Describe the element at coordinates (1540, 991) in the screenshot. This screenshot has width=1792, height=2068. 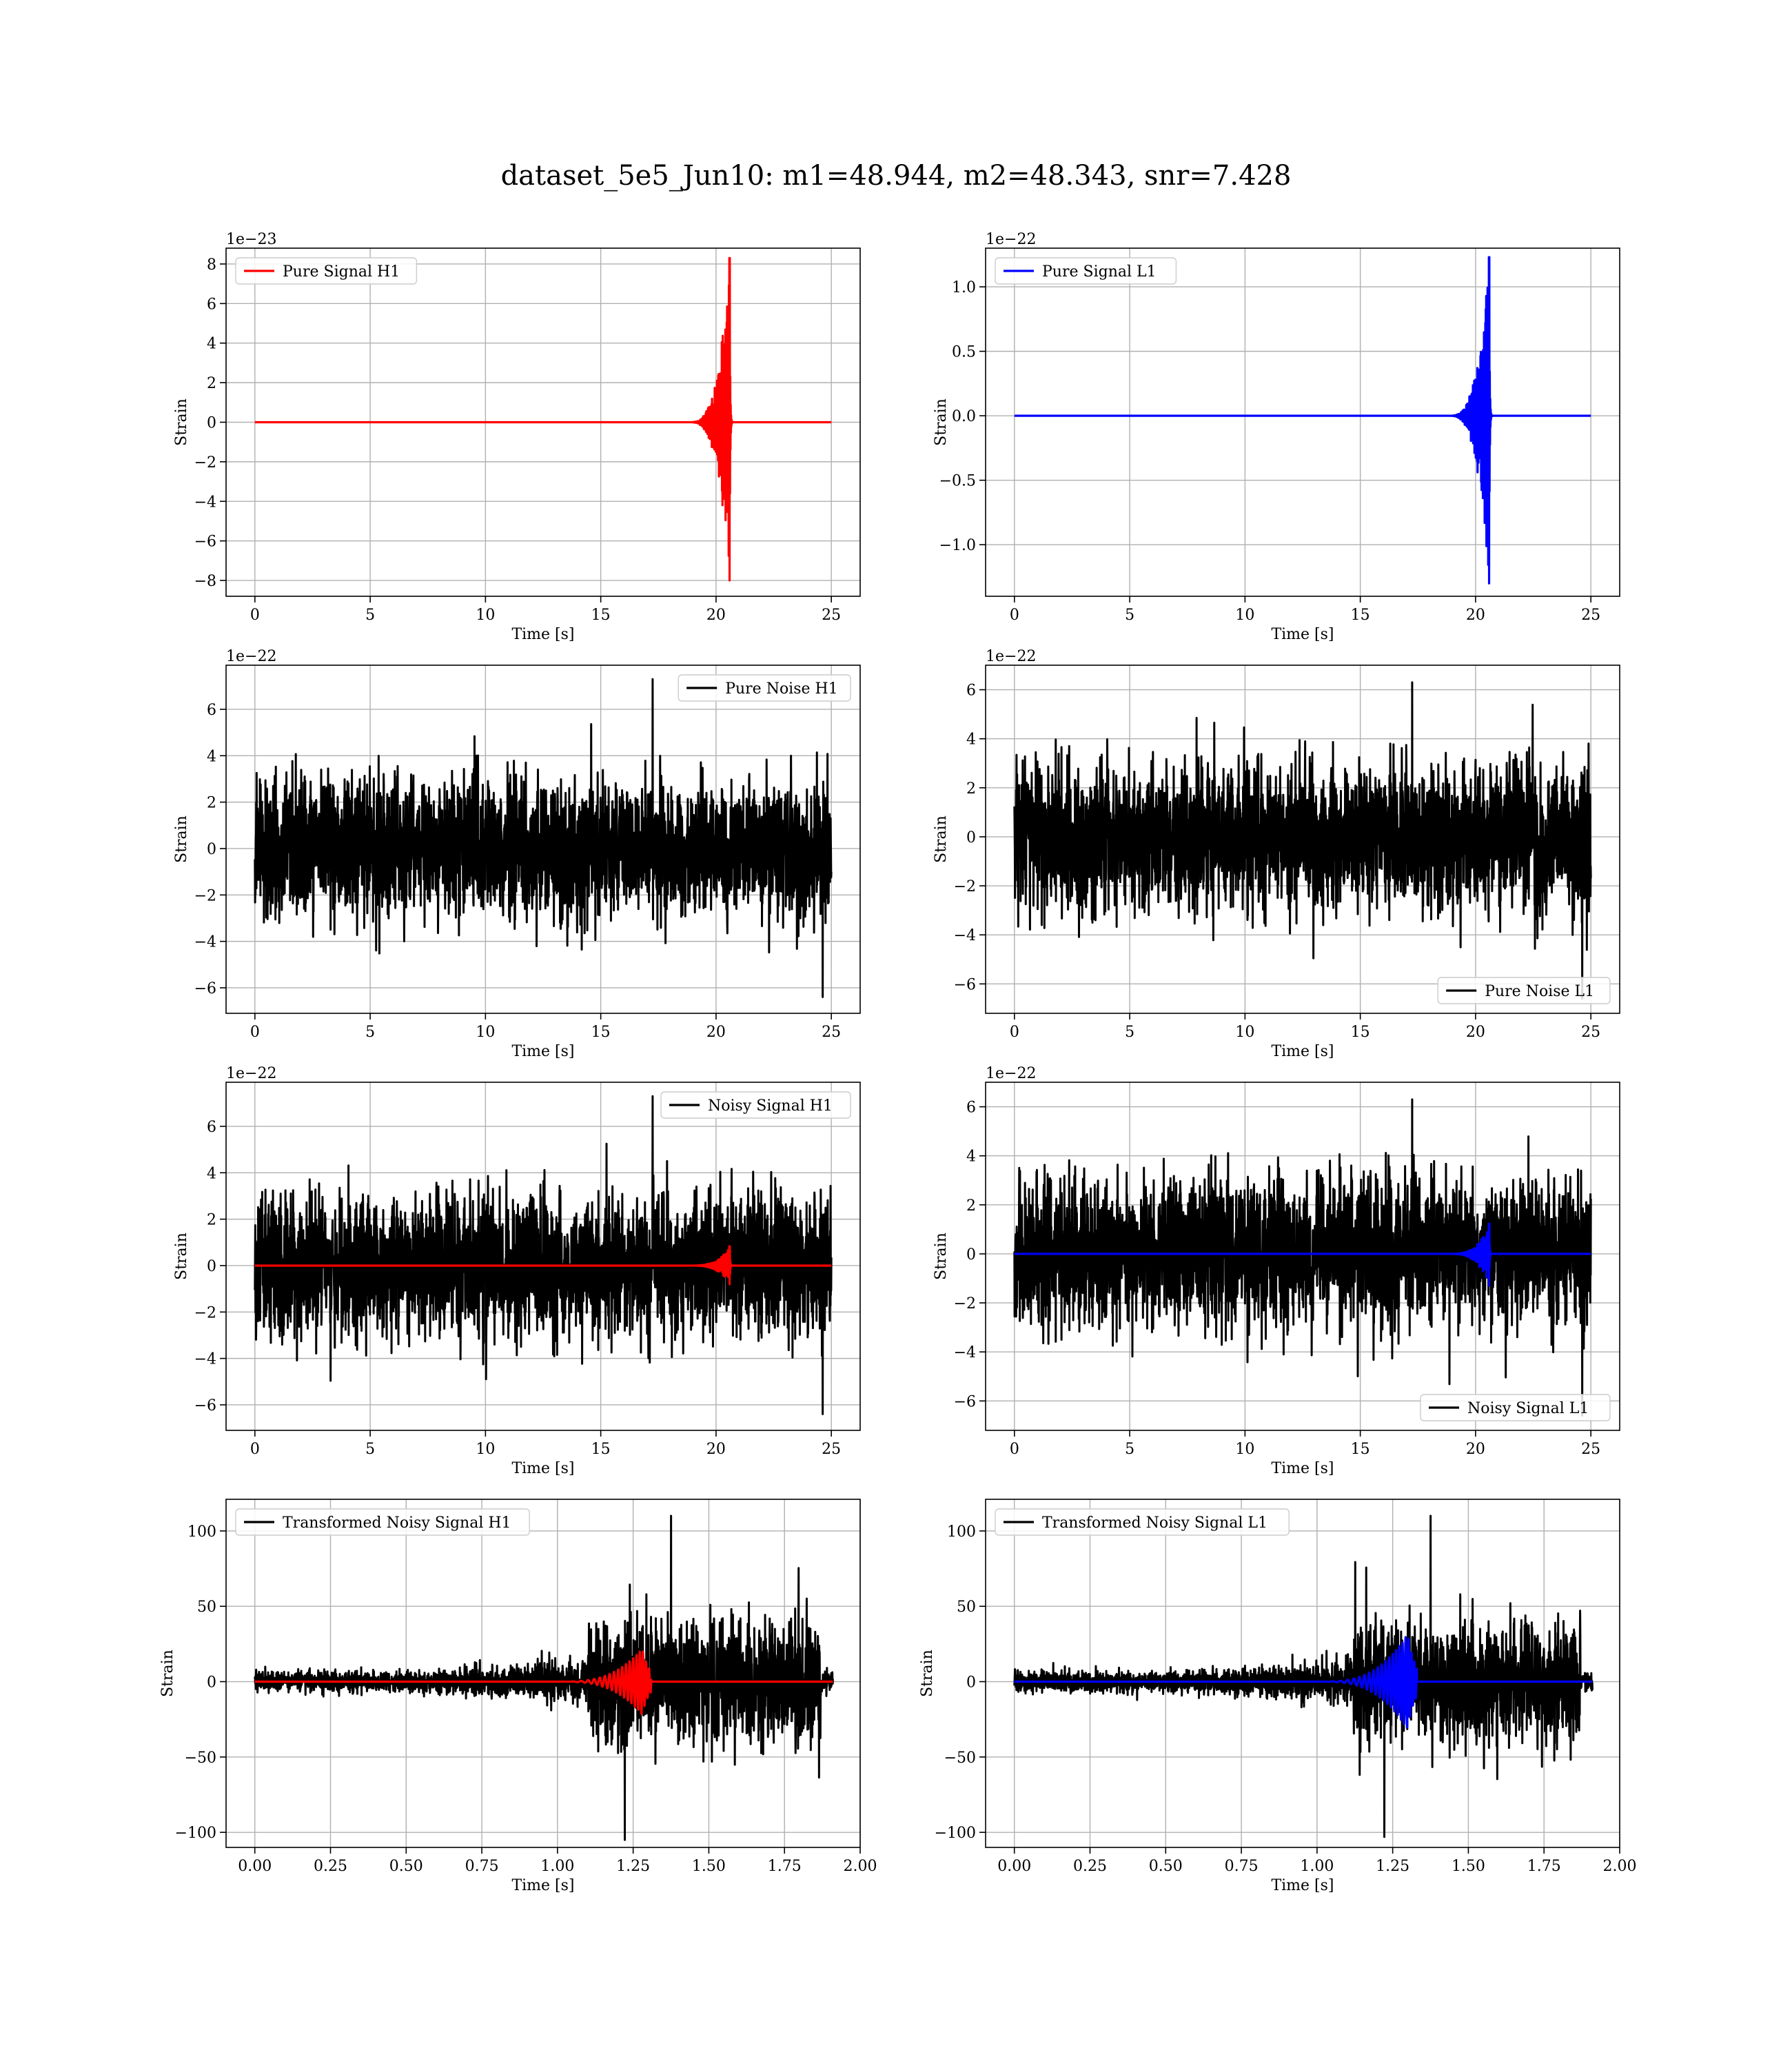
I see `legend-label: Pure Noise L1` at that location.